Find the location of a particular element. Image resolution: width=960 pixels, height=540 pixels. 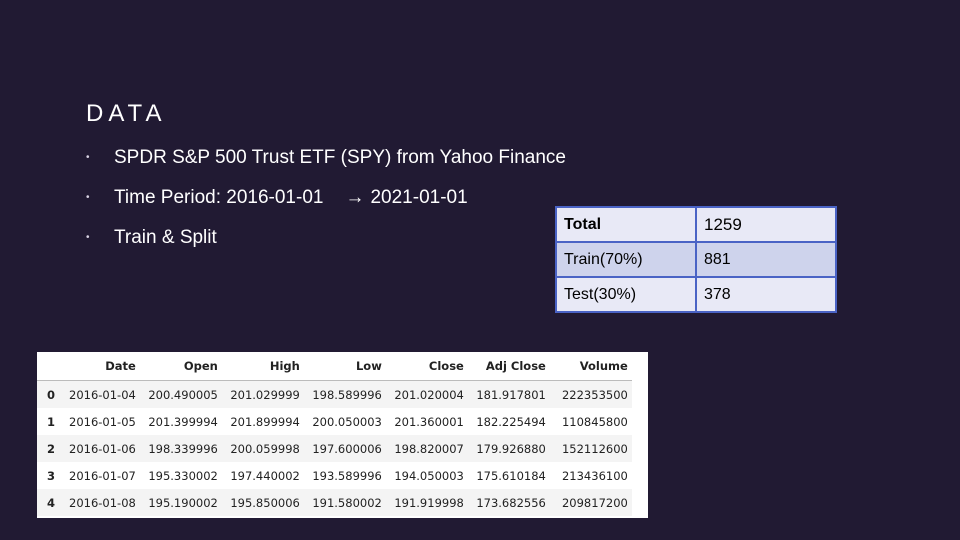

cell-open: 201.399994 is located at coordinates (183, 421).